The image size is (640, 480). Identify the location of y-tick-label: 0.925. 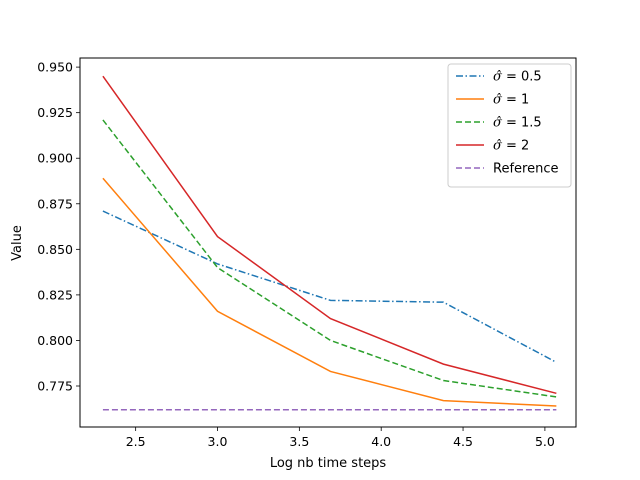
(55, 112).